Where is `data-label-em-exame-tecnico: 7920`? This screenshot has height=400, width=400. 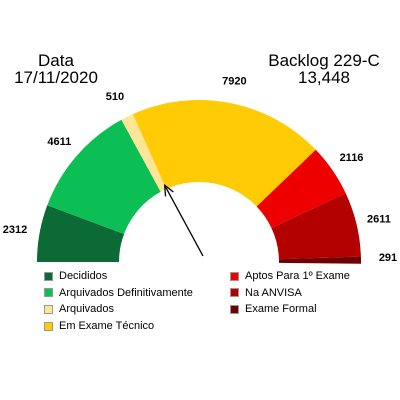 data-label-em-exame-tecnico: 7920 is located at coordinates (234, 81).